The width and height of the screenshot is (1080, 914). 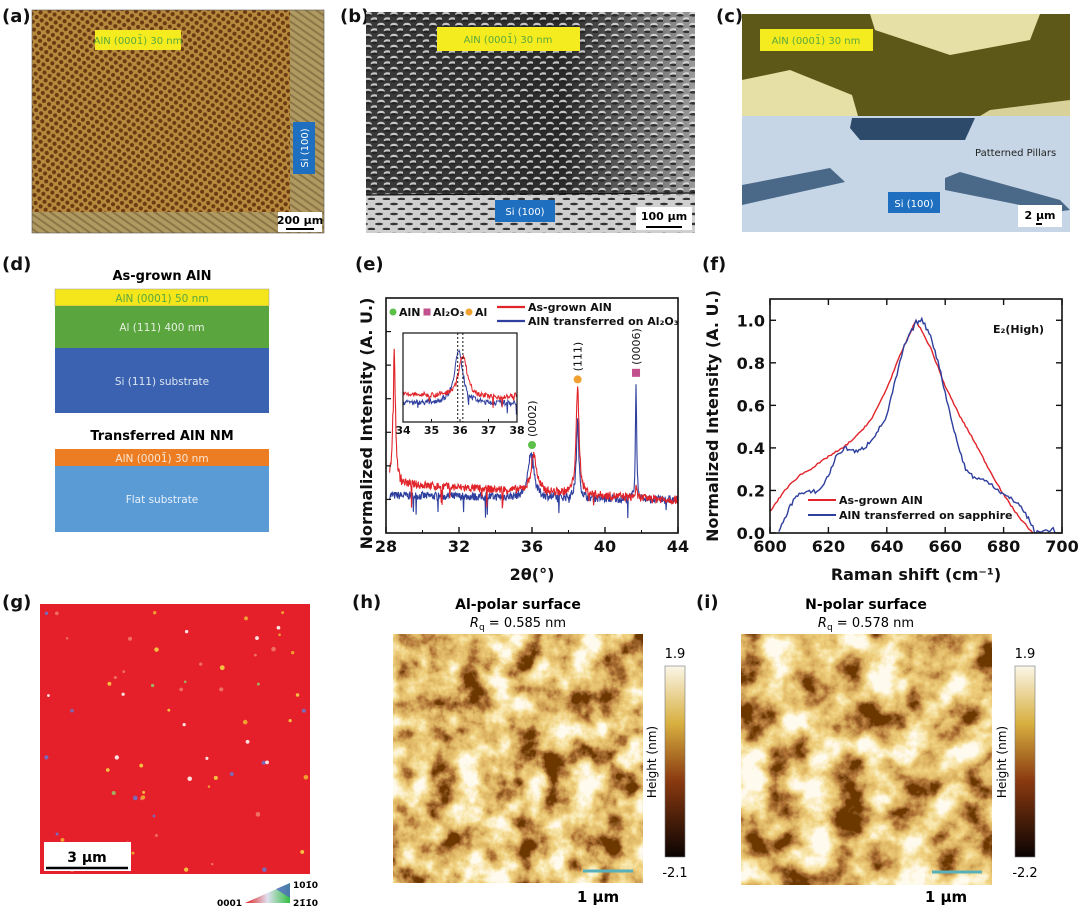 What do you see at coordinates (162, 350) in the screenshot?
I see `layer-stack-as-grown` at bounding box center [162, 350].